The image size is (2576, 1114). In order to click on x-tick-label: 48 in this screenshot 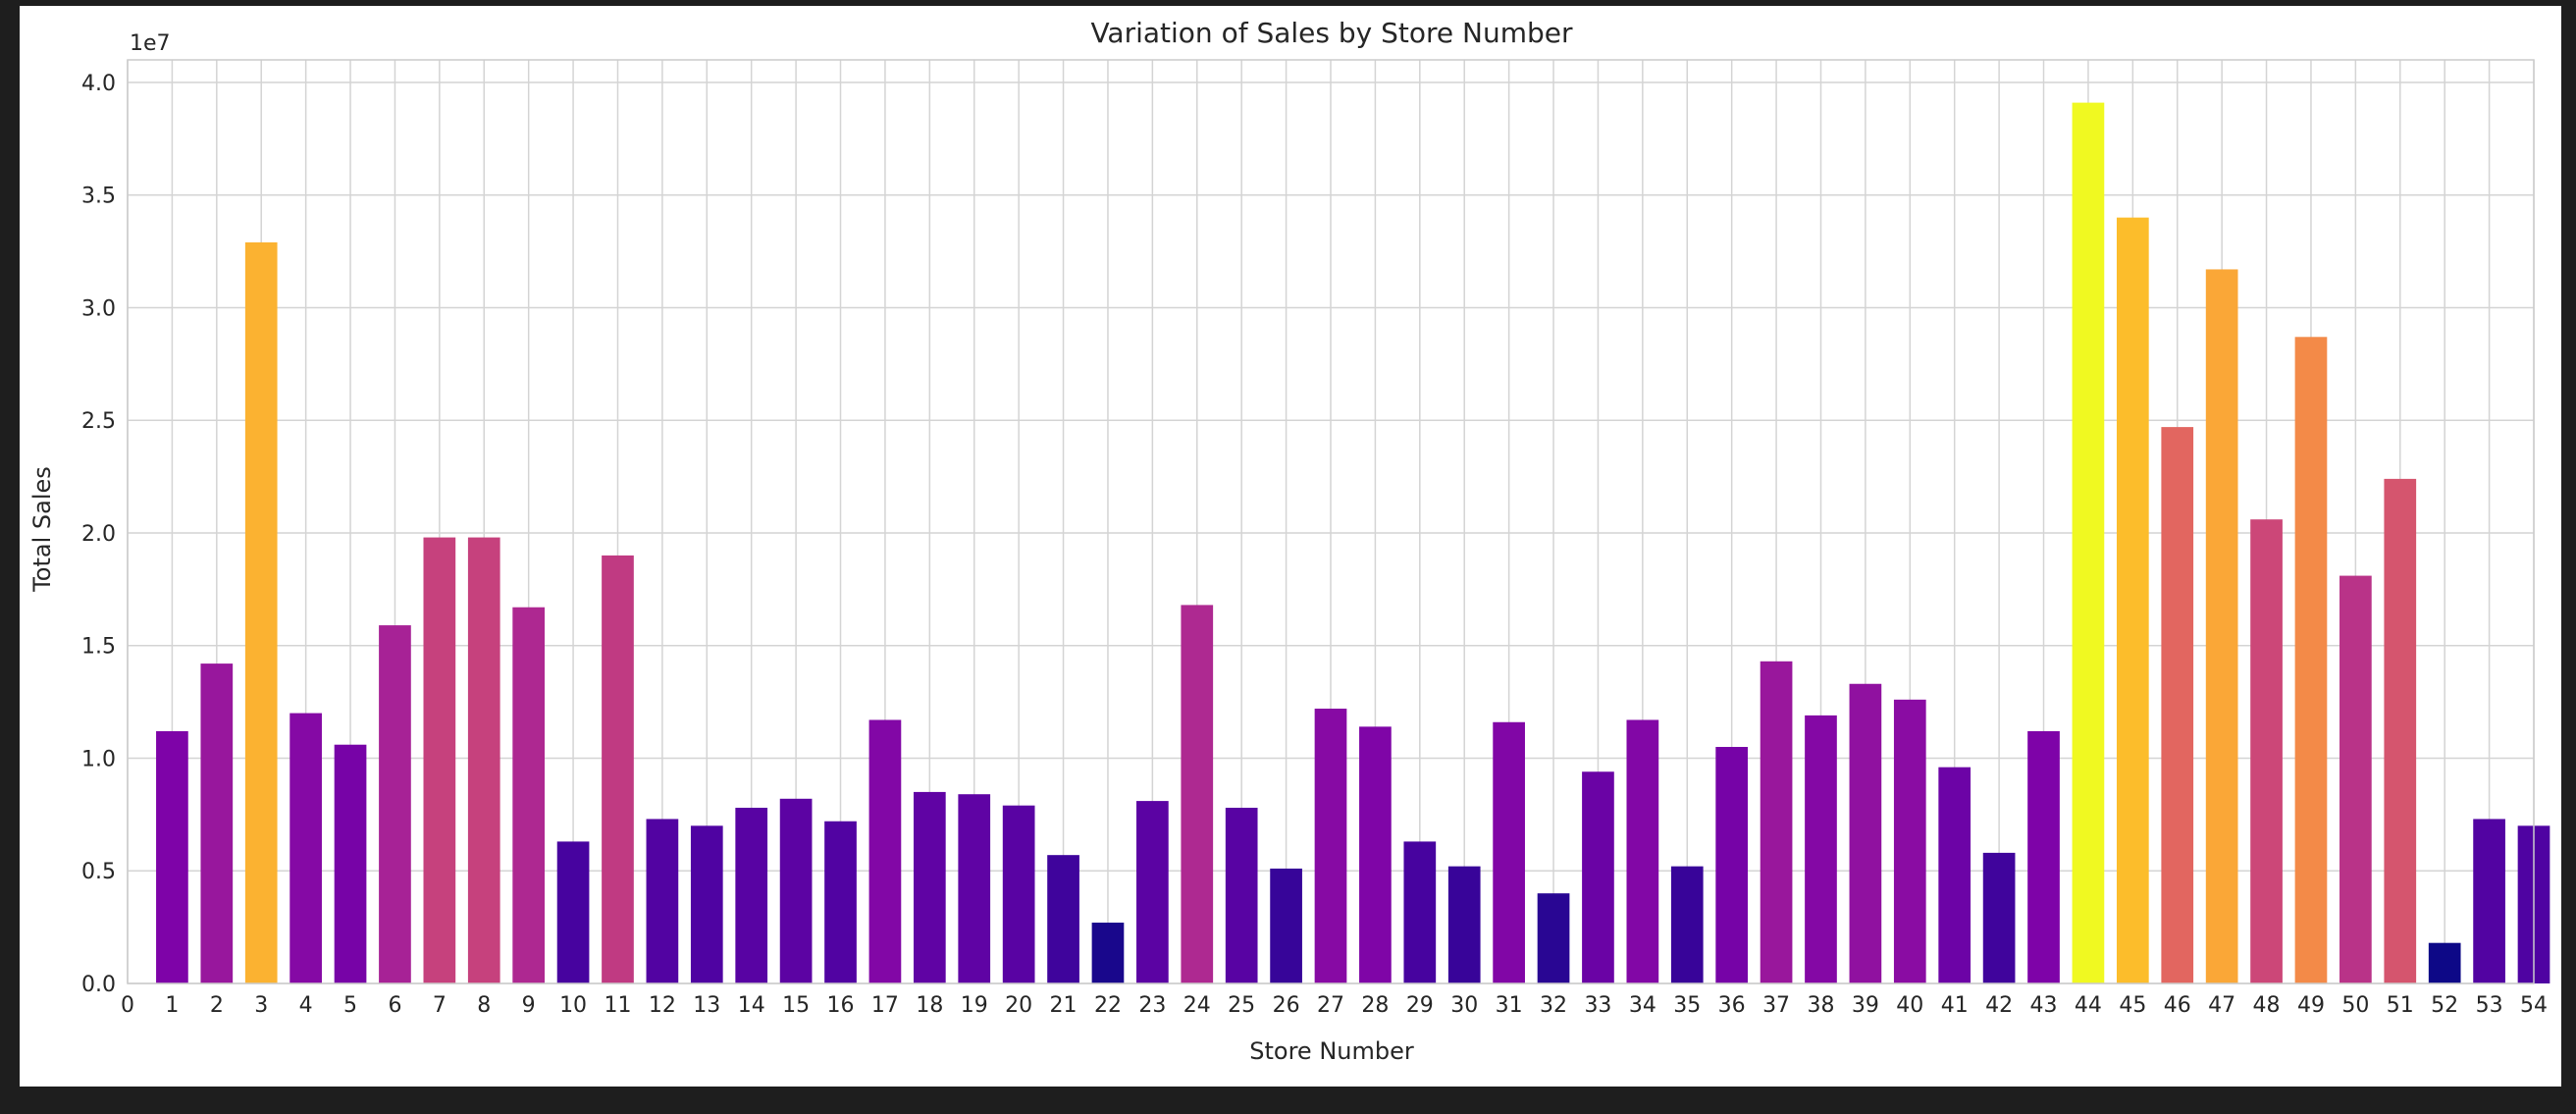, I will do `click(2267, 1005)`.